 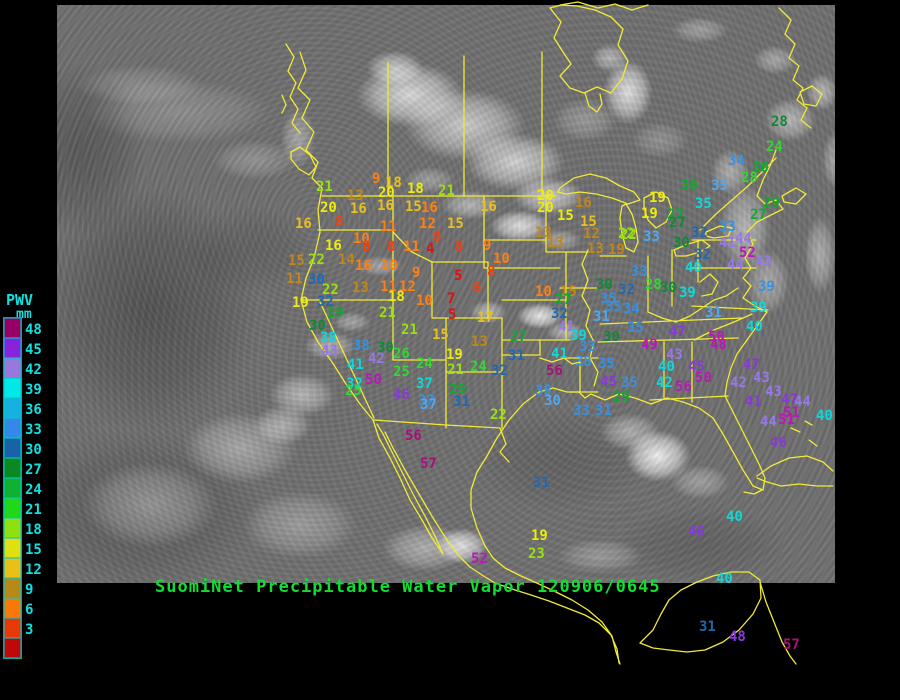 I want to click on station-value: 37, so click(x=426, y=401).